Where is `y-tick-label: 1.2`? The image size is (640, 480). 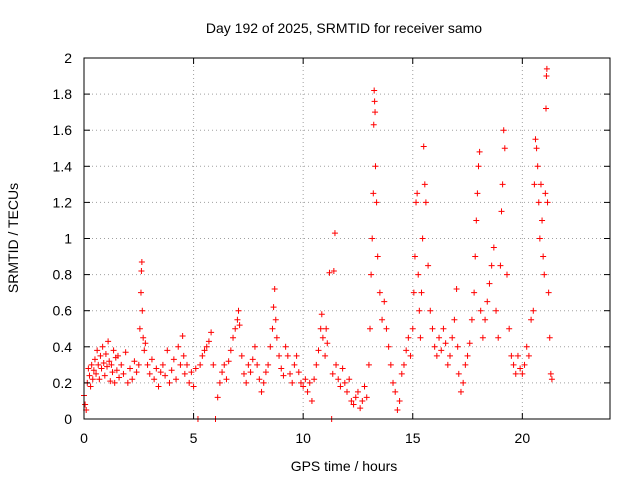 y-tick-label: 1.2 is located at coordinates (63, 202).